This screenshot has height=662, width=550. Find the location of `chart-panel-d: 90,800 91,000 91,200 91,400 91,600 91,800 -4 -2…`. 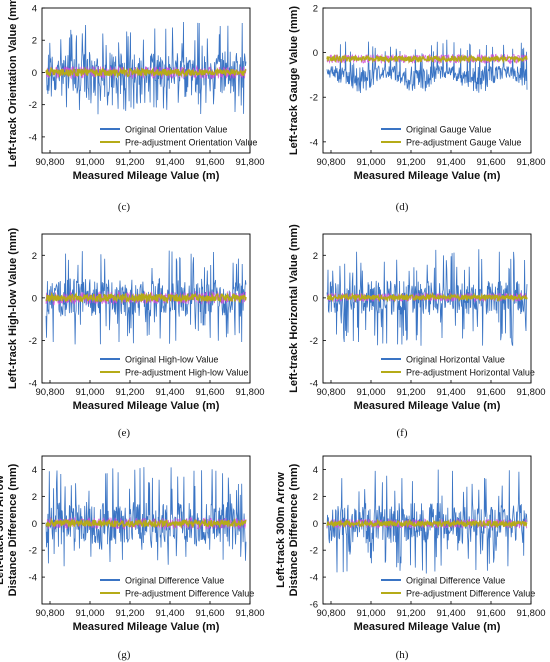

chart-panel-d: 90,800 91,000 91,200 91,400 91,600 91,800 -4 -2… is located at coordinates (417, 109).